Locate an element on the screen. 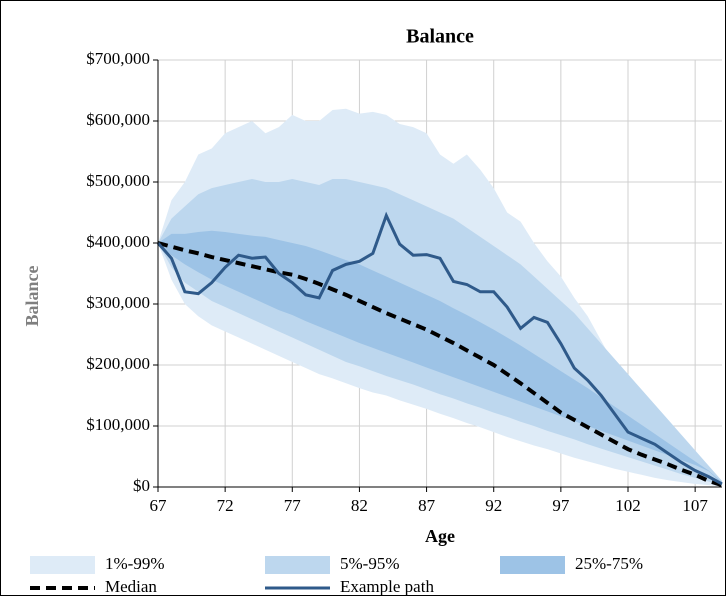  y-tick-label: $200,000 is located at coordinates (118, 363).